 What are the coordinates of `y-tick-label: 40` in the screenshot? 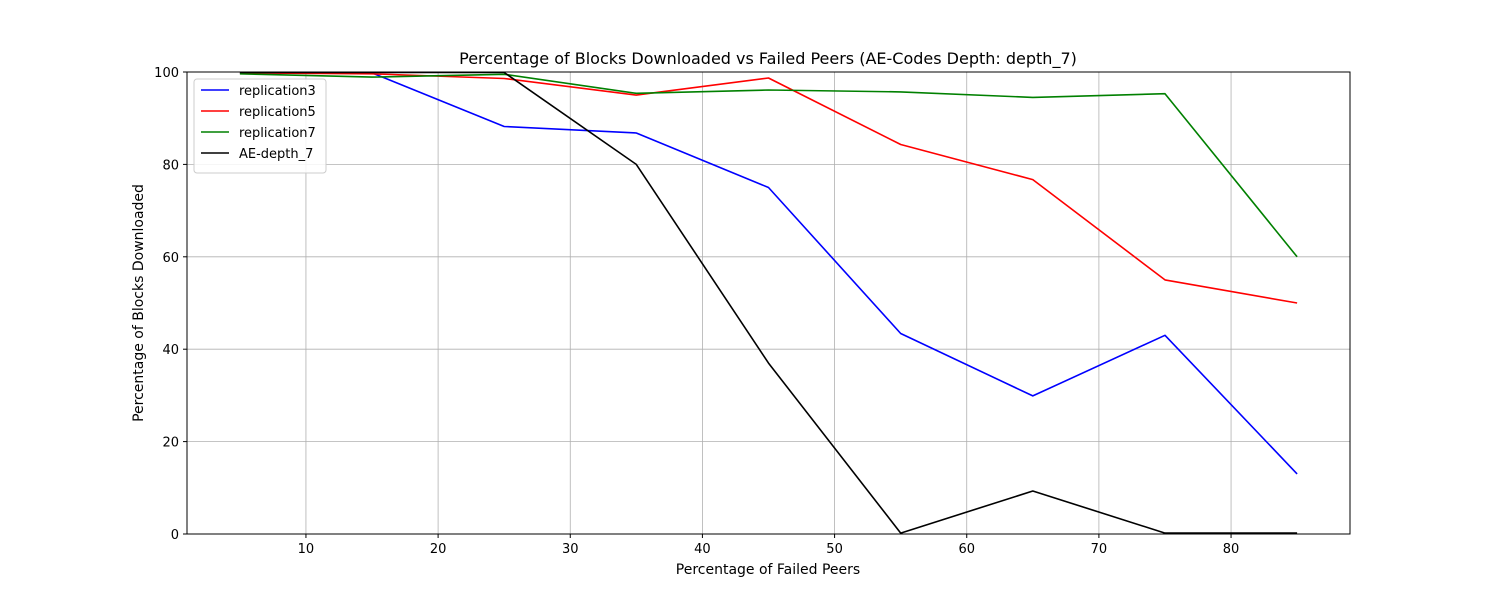 It's located at (170, 350).